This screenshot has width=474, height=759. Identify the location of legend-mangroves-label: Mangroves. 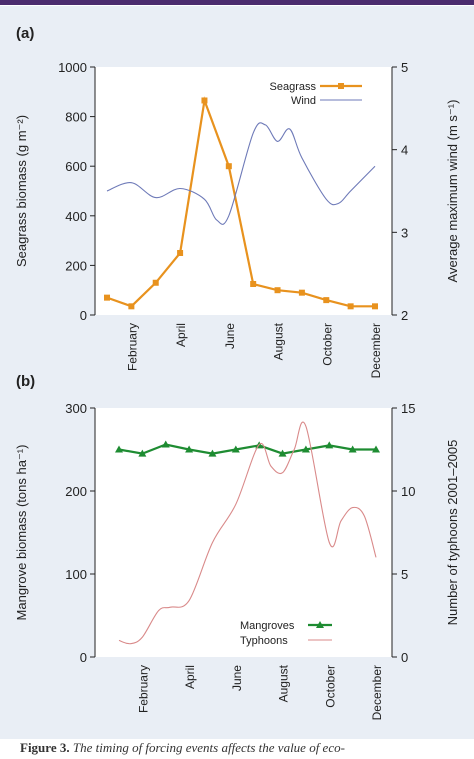
(267, 626).